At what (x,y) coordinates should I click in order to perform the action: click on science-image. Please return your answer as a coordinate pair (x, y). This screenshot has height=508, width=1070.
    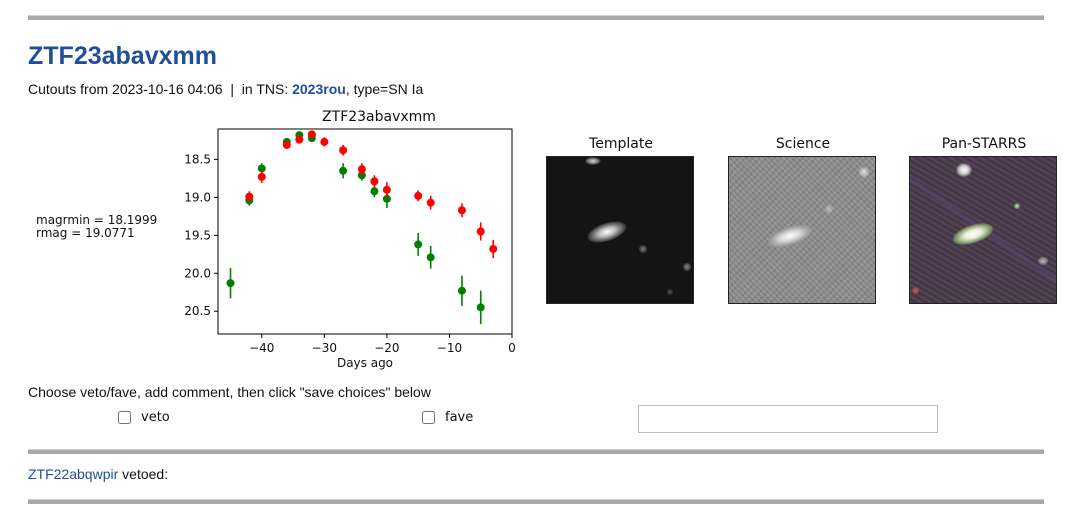
    Looking at the image, I should click on (802, 230).